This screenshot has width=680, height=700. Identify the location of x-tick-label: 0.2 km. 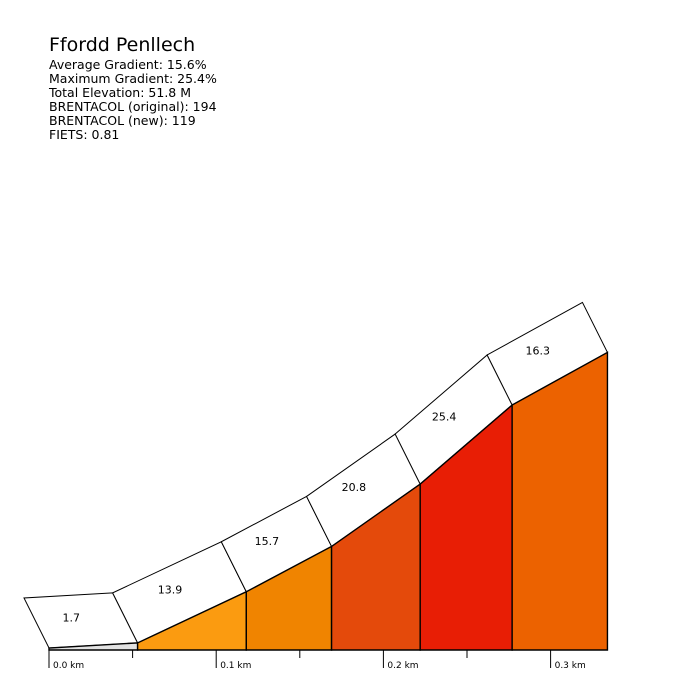
(402, 666).